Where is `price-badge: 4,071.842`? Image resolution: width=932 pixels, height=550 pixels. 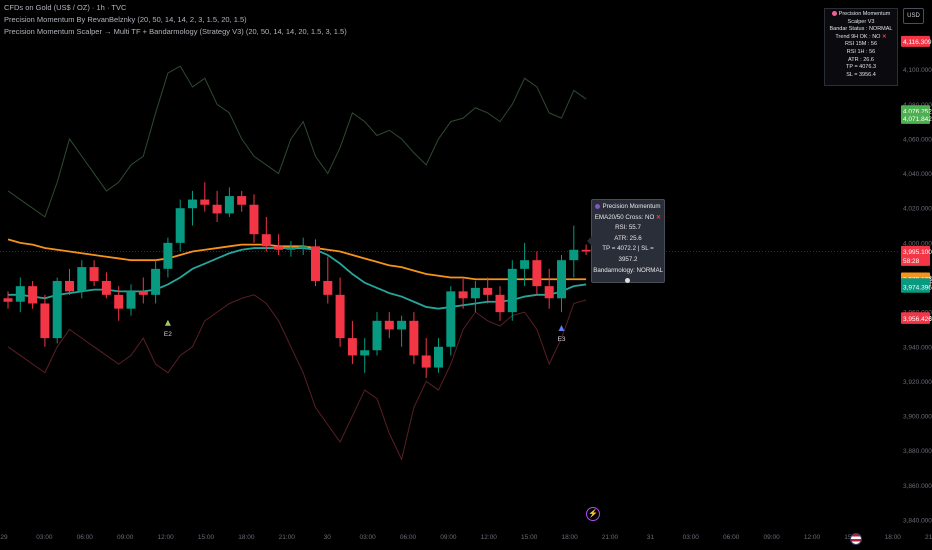
price-badge: 4,071.842 is located at coordinates (916, 118).